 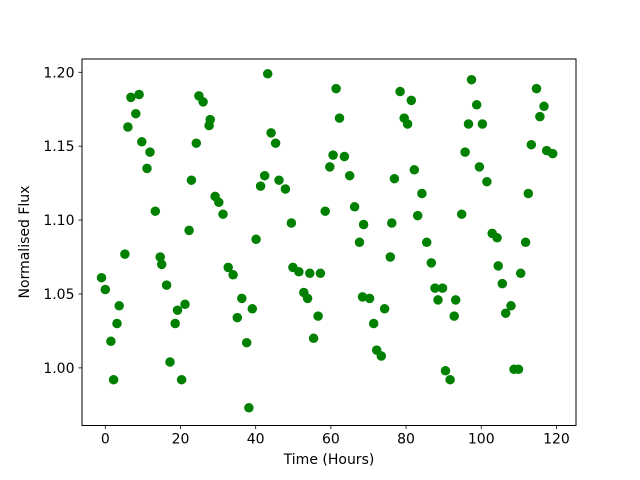 What do you see at coordinates (331, 440) in the screenshot?
I see `x-tick-label: 60` at bounding box center [331, 440].